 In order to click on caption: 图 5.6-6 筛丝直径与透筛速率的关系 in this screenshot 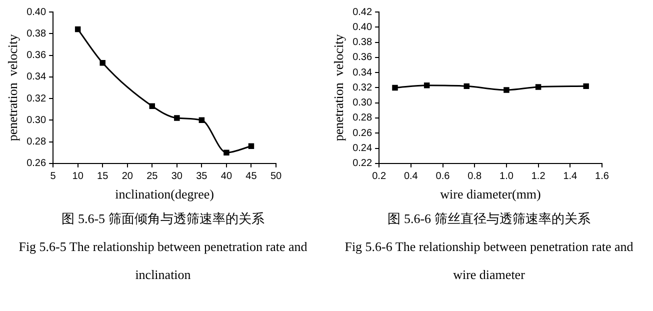, I will do `click(489, 219)`.